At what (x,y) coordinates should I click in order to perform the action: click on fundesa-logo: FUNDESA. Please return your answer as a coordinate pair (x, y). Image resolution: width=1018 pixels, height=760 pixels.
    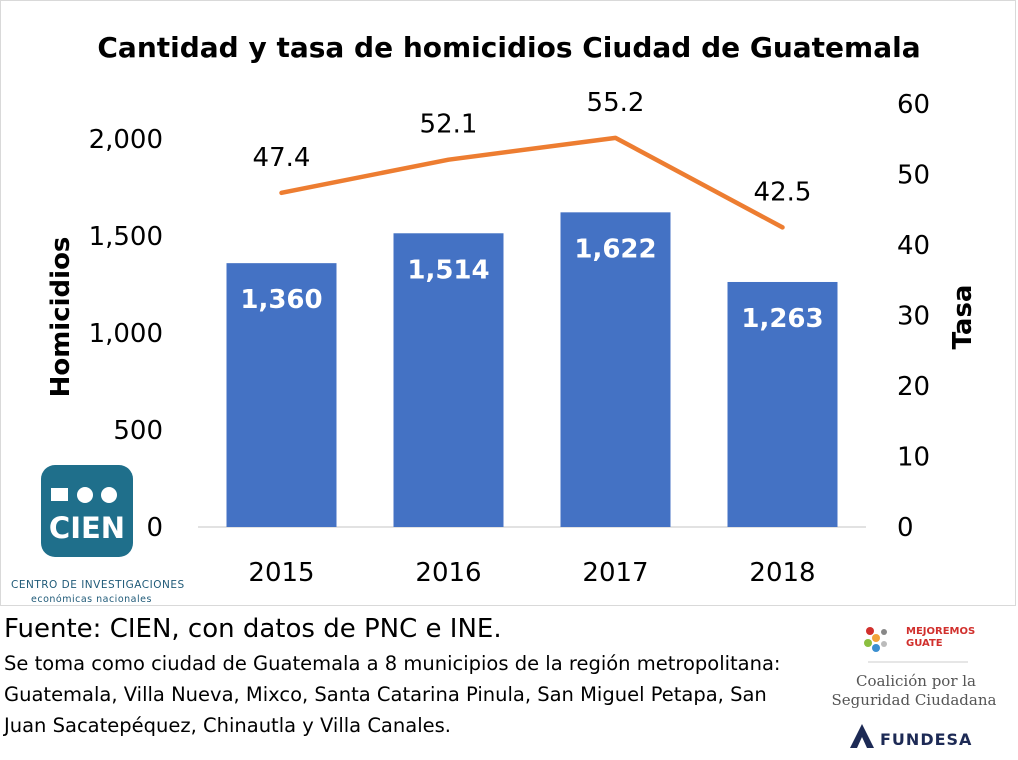
    Looking at the image, I should click on (911, 736).